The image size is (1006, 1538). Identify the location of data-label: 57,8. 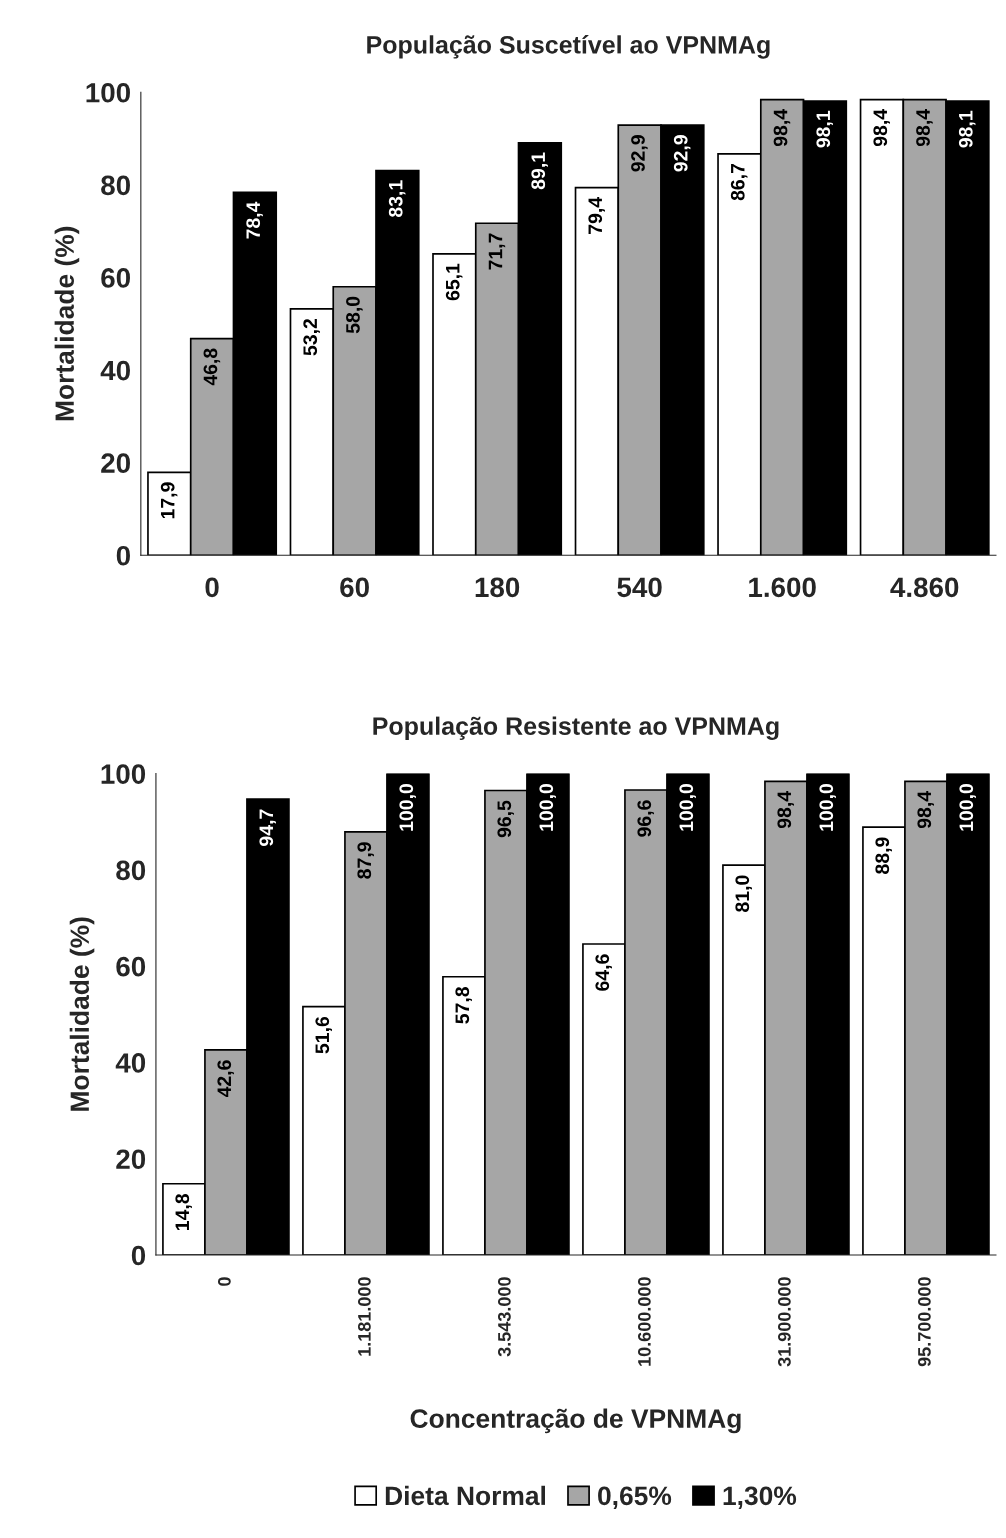
(463, 1005).